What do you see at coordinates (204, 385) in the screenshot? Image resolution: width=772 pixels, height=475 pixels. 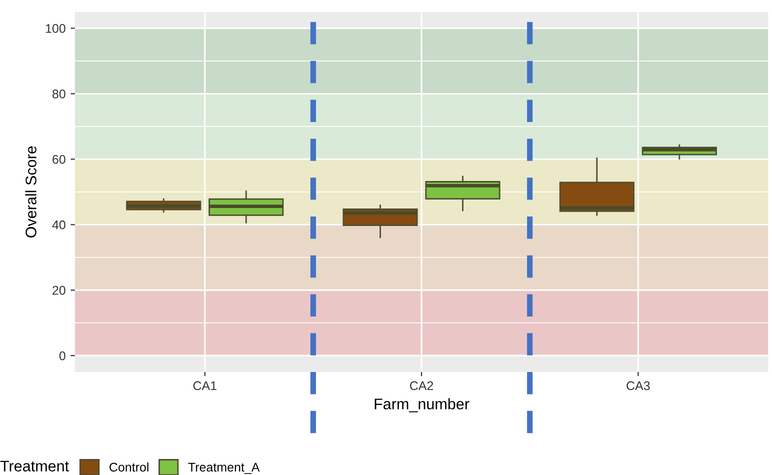 I see `x-tick-label: CA1` at bounding box center [204, 385].